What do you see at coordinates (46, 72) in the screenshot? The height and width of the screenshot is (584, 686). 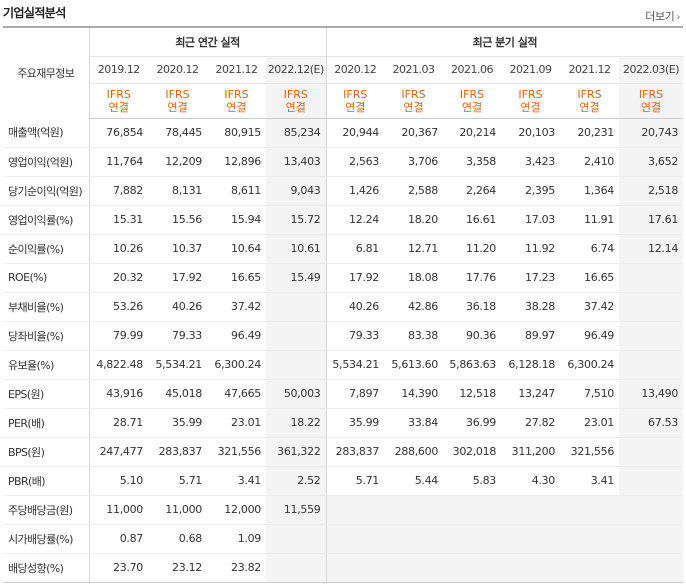 I see `row-header: 주요재무정보` at bounding box center [46, 72].